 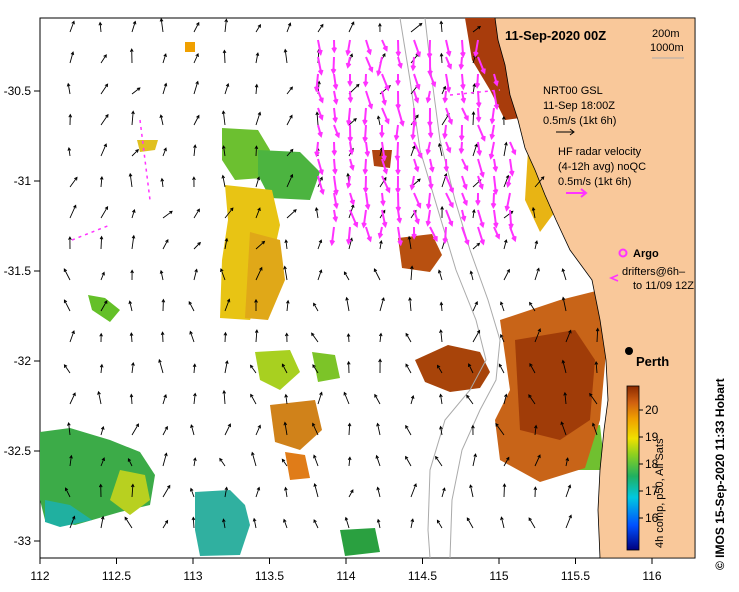 What do you see at coordinates (602, 167) in the screenshot?
I see `hf-legend-line2: (4-12h avg) noQC` at bounding box center [602, 167].